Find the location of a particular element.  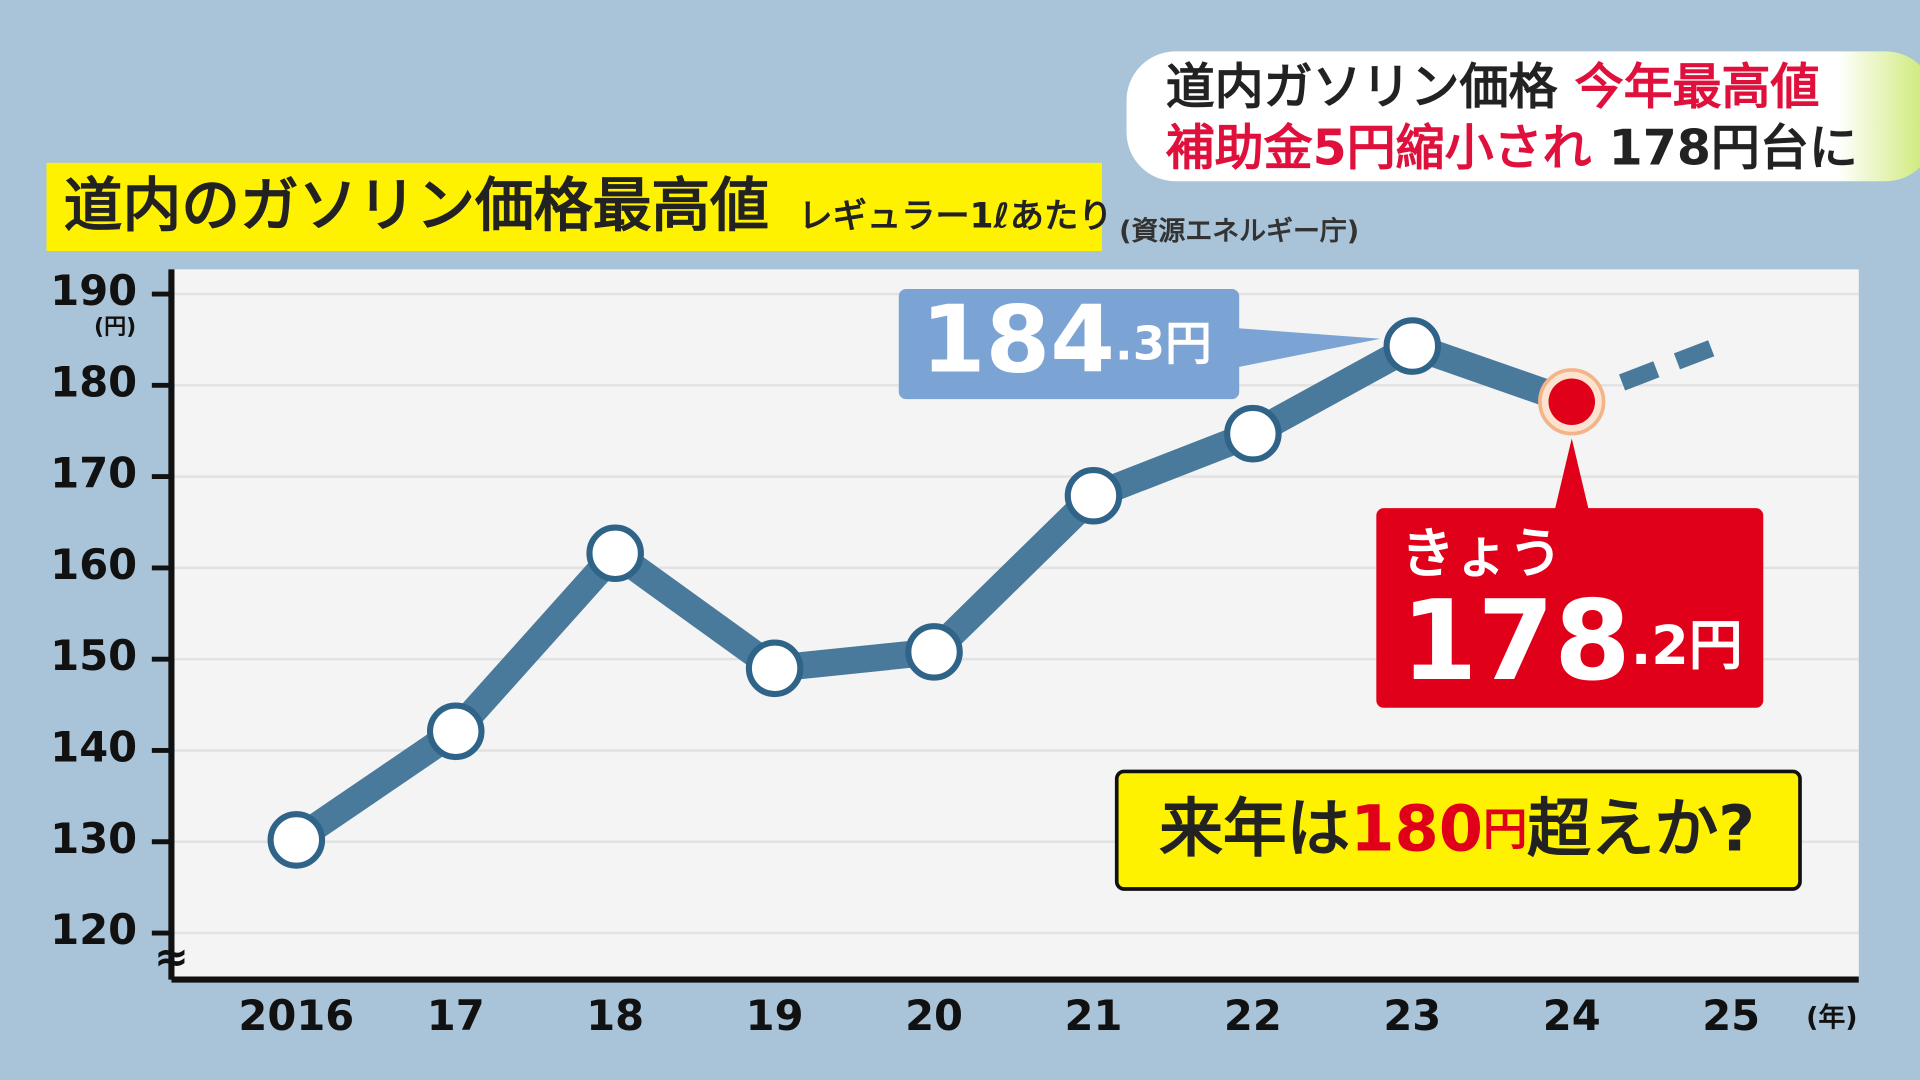

headline-line: 補助金5円縮小され 178円台に is located at coordinates (1512, 147).